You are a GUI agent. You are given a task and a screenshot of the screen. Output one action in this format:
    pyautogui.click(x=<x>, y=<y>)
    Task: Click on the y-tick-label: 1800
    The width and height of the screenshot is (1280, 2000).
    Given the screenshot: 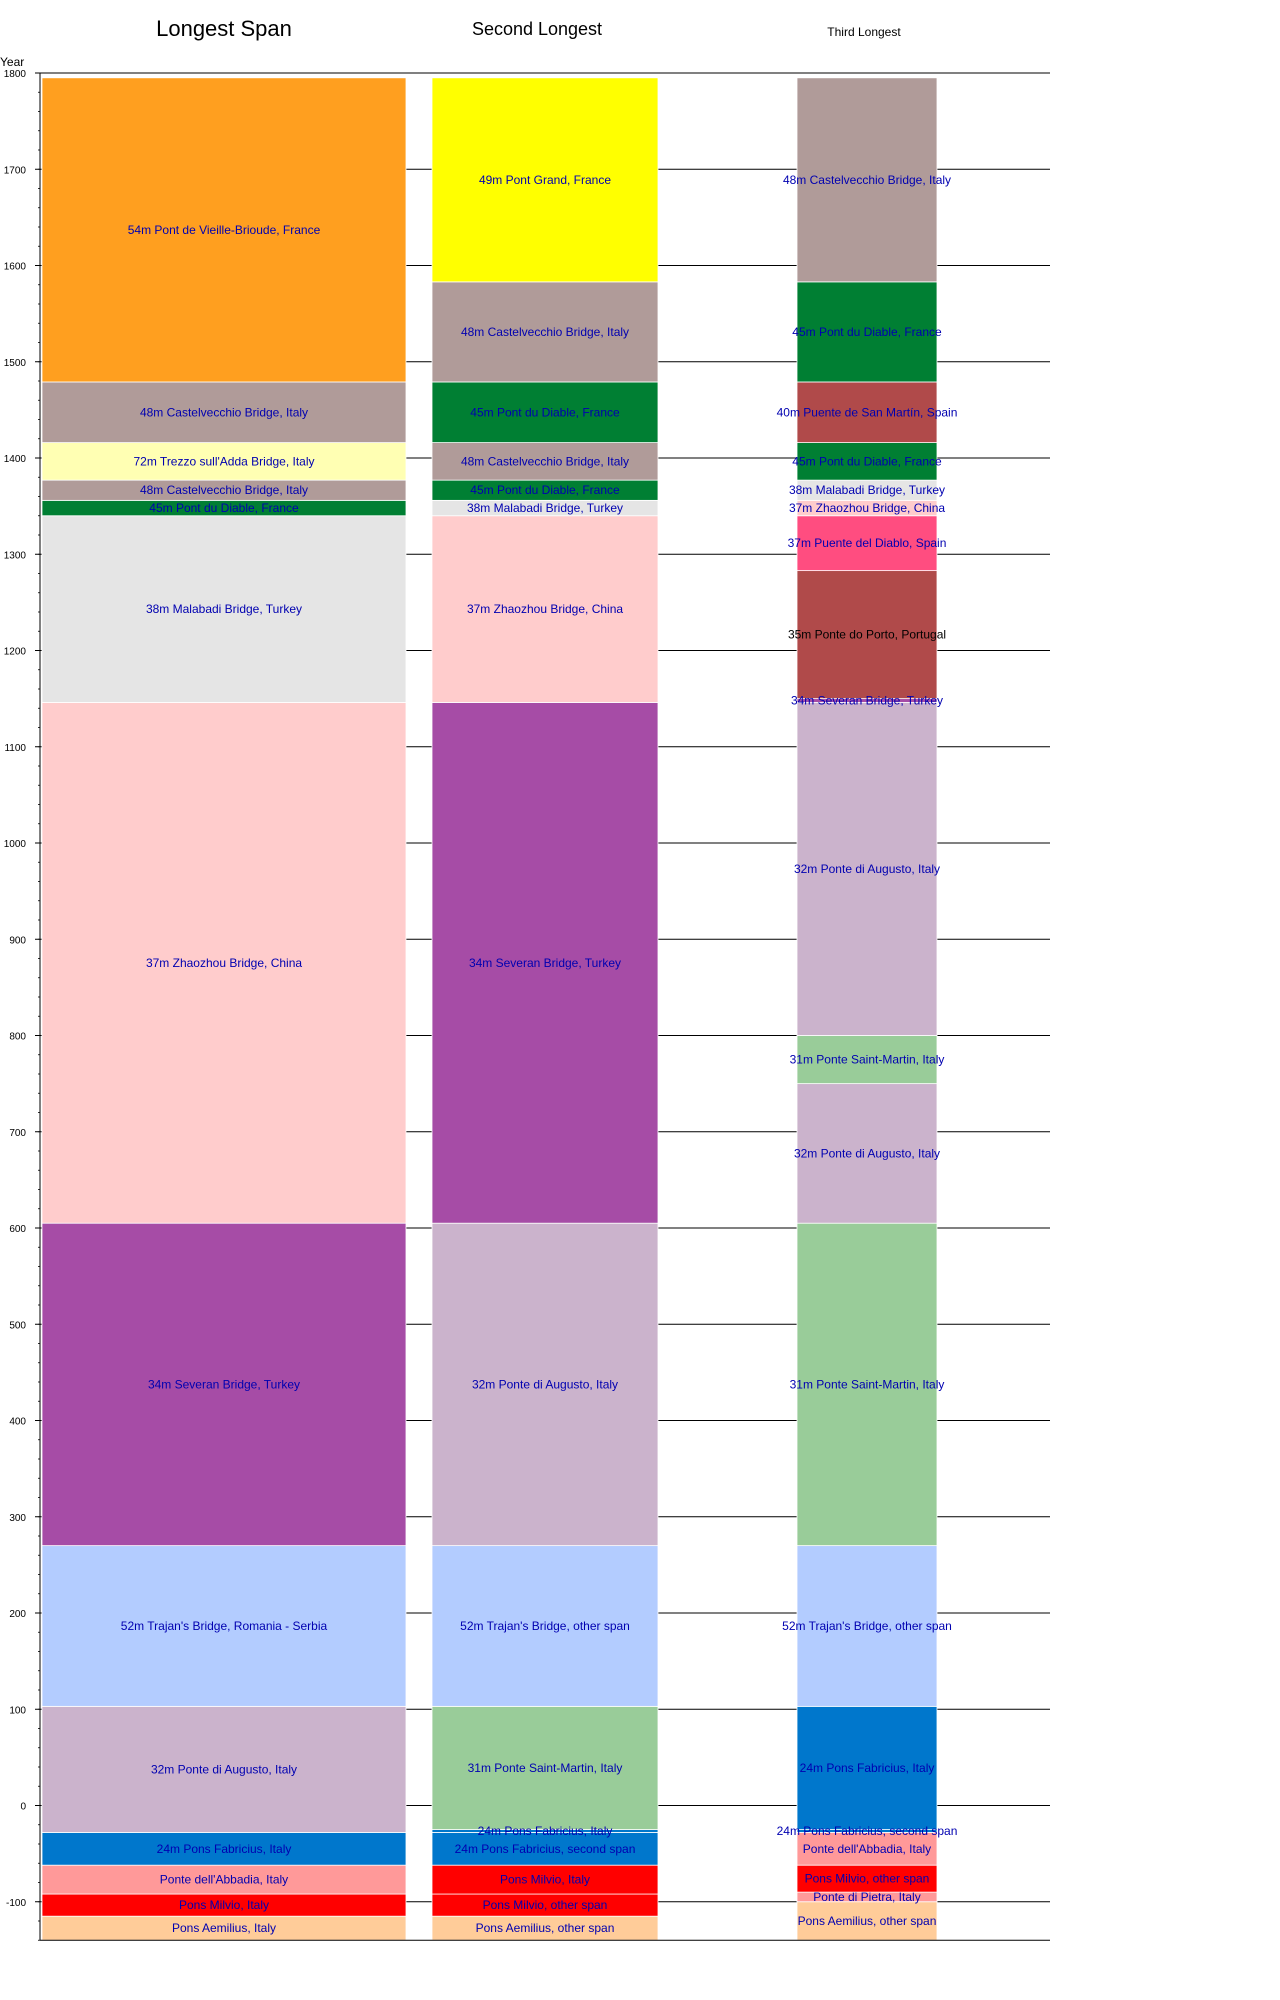 What is the action you would take?
    pyautogui.click(x=15, y=74)
    